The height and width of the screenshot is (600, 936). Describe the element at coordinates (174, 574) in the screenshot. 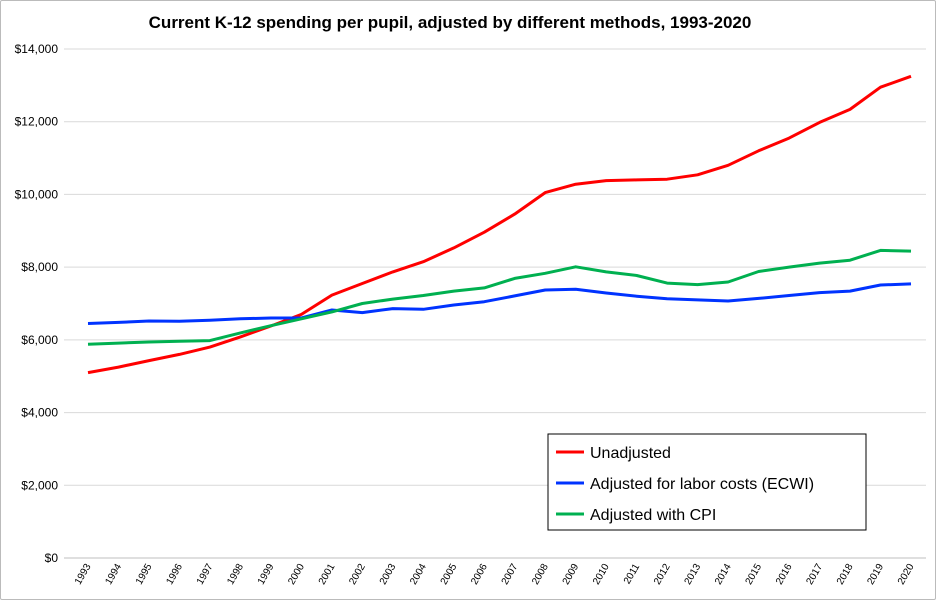

I see `x-tick-label: 1996` at that location.